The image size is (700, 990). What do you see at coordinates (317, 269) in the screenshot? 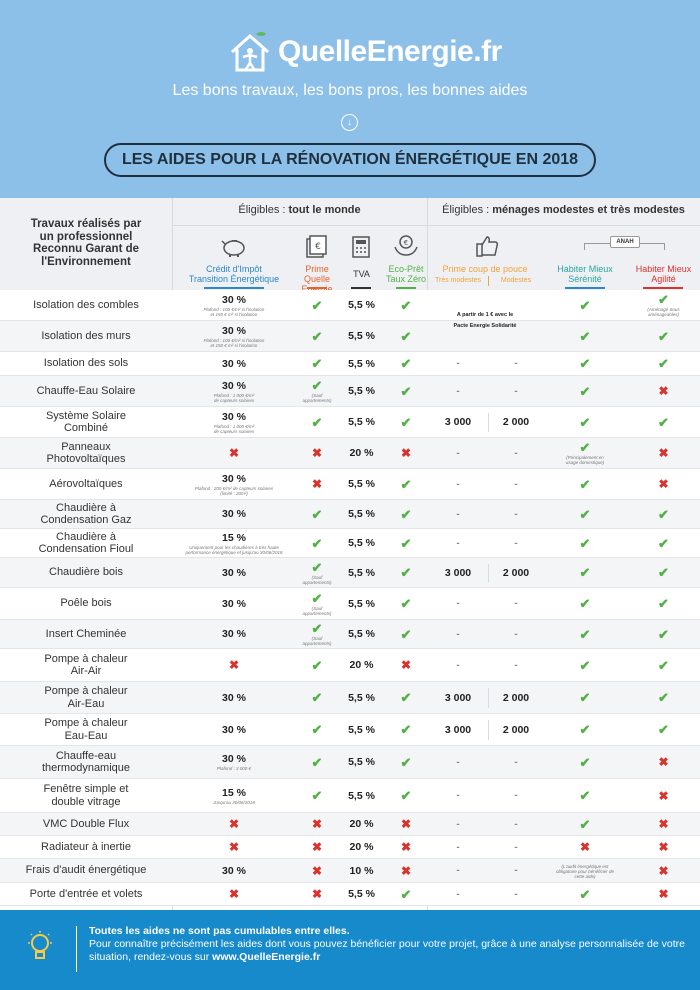
I see `col-prime-line1: Prime` at bounding box center [317, 269].